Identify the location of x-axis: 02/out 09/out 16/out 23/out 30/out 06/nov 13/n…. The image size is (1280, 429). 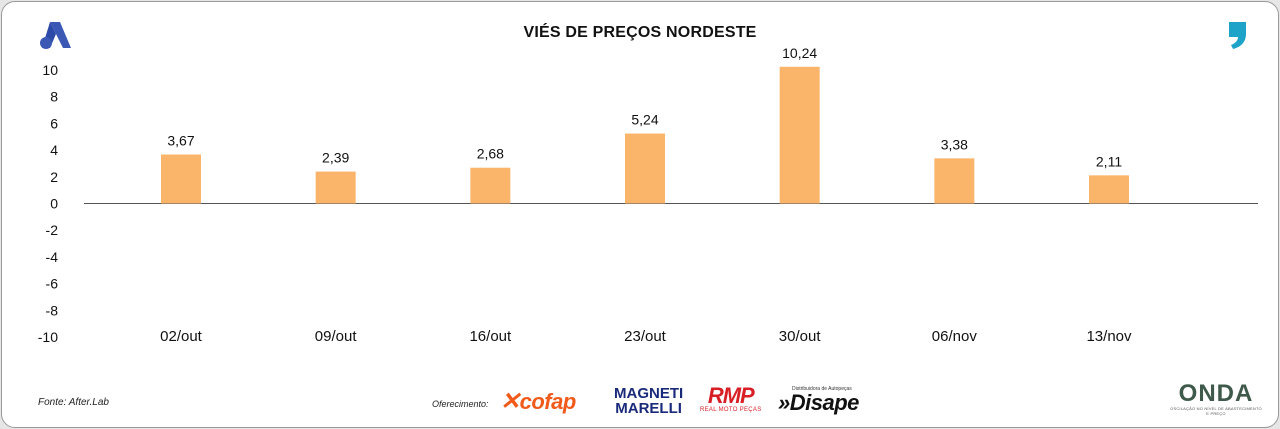
(646, 336).